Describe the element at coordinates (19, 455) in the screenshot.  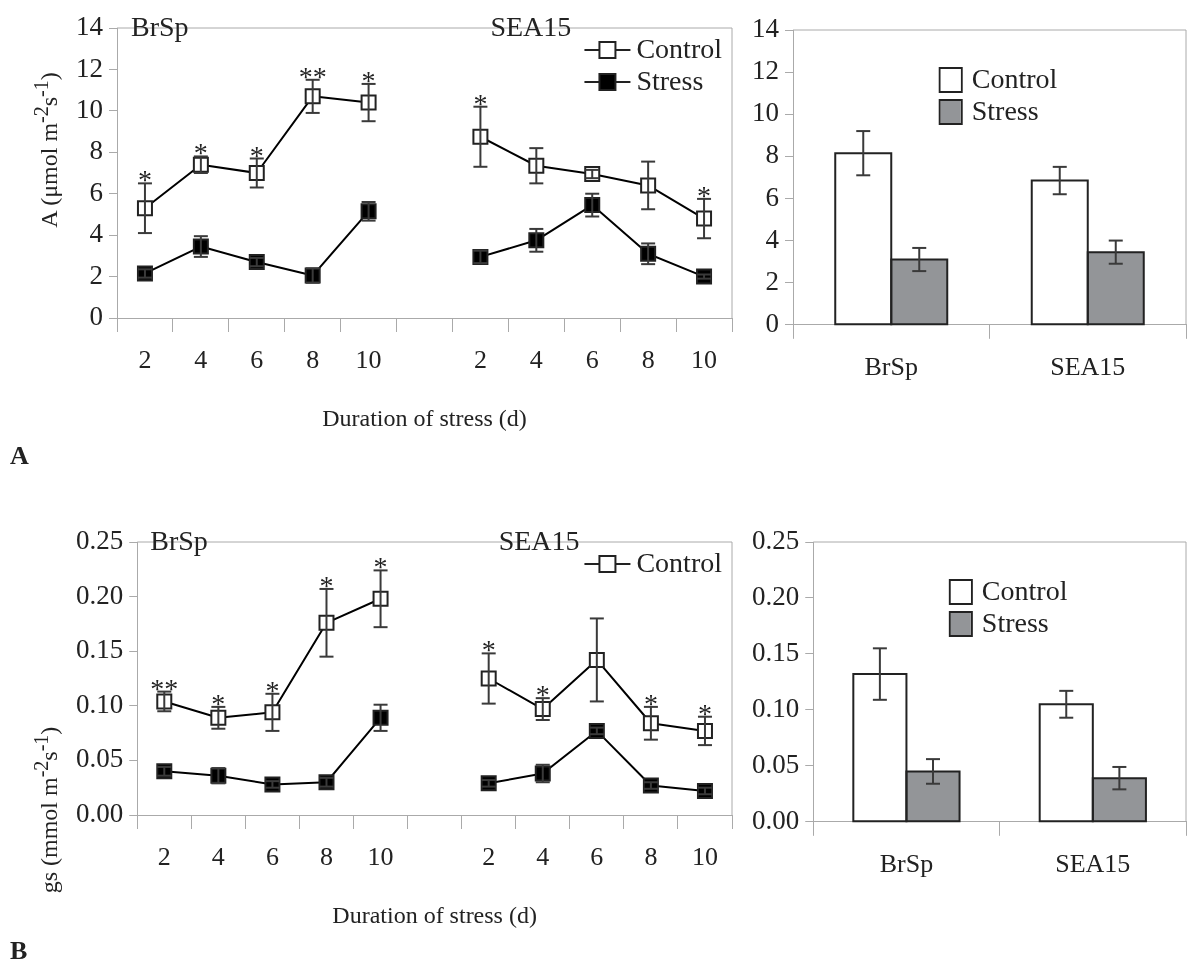
I see `text: A` at that location.